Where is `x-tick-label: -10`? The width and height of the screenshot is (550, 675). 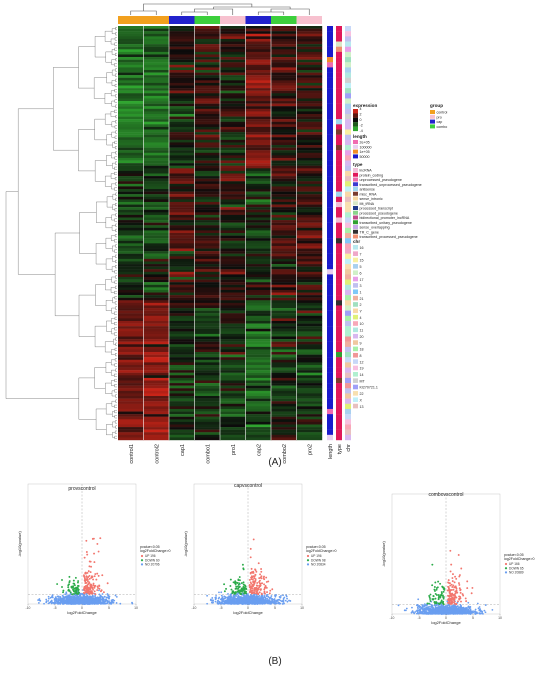
x-tick-label: -10 is located at coordinates (194, 608).